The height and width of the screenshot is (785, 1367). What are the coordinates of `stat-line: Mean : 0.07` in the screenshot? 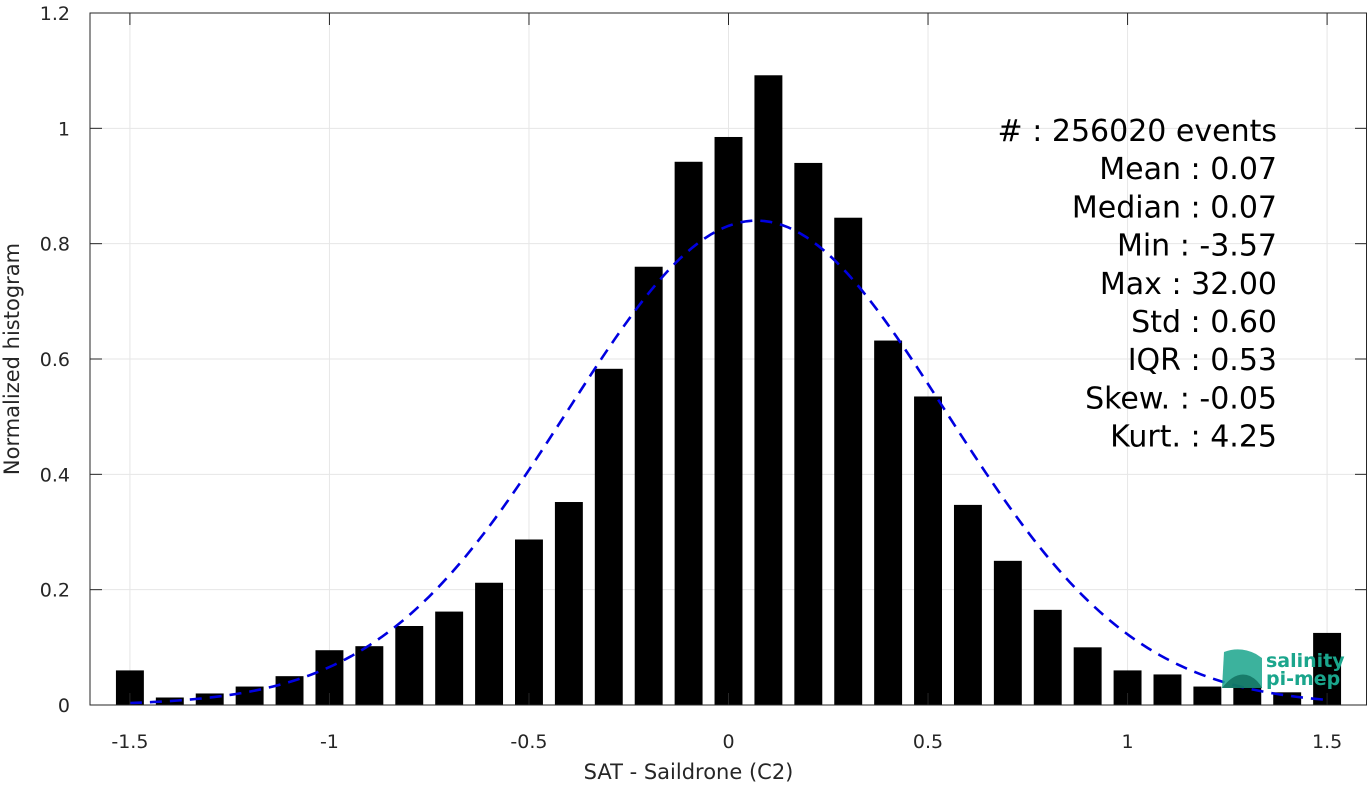 It's located at (1188, 169).